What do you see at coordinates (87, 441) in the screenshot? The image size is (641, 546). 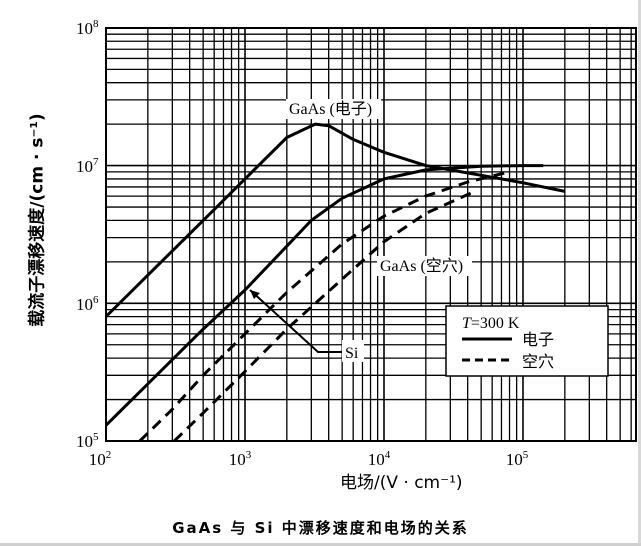 I see `y-tick-label: 10⁵` at bounding box center [87, 441].